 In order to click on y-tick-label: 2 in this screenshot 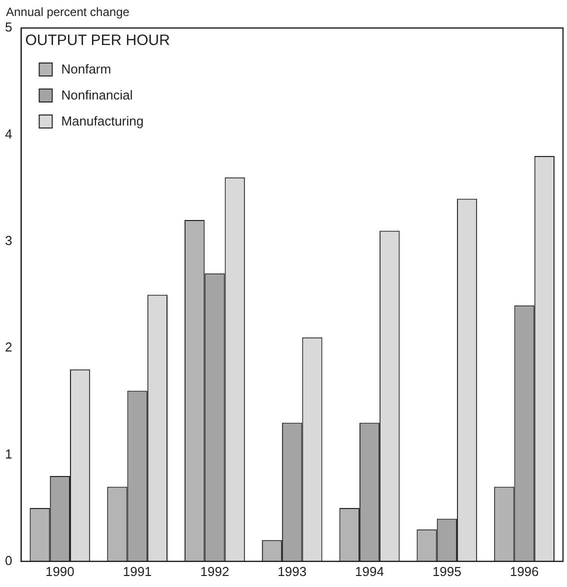, I will do `click(8, 347)`.